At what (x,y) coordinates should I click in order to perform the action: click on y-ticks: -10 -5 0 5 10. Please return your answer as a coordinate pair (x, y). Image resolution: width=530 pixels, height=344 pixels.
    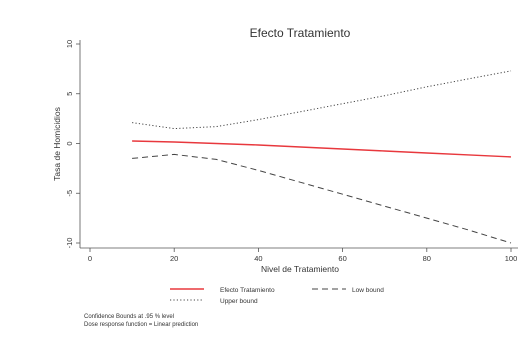
    Looking at the image, I should click on (72, 144).